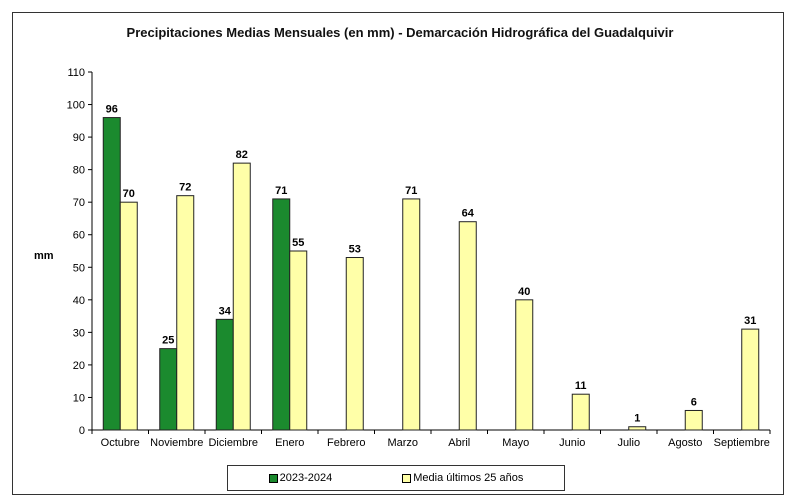 This screenshot has height=501, width=800. Describe the element at coordinates (79, 301) in the screenshot. I see `y-tick-label: 40` at that location.